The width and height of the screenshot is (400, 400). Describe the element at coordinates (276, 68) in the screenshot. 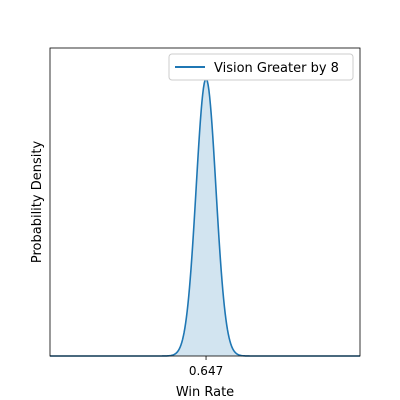

I see `legend-entry-label: Vision Greater by 8` at that location.